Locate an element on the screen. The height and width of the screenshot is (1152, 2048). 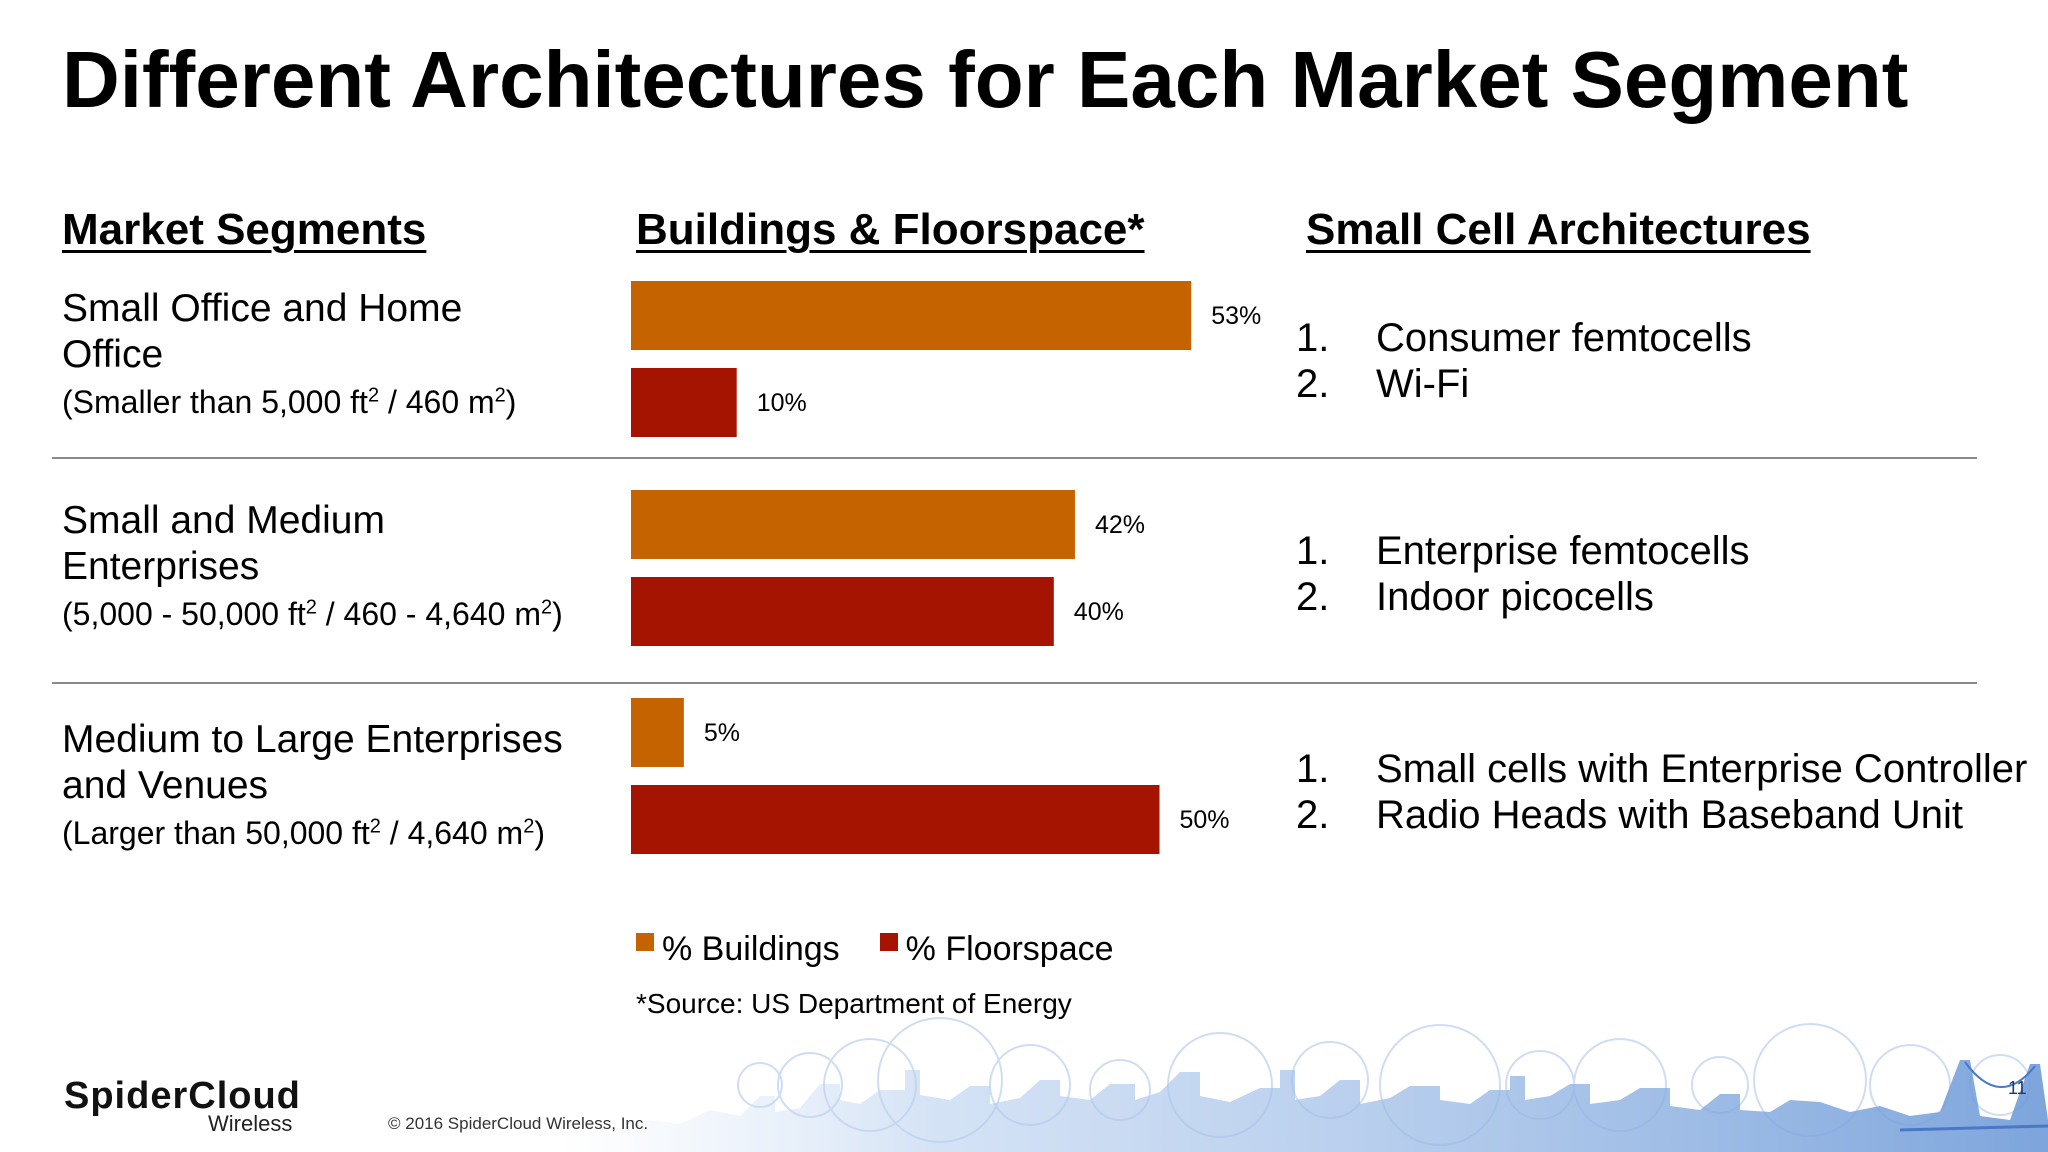
architecture-list-soho: 1. Consumer femtocells 2. Wi-Fi is located at coordinates (1524, 361).